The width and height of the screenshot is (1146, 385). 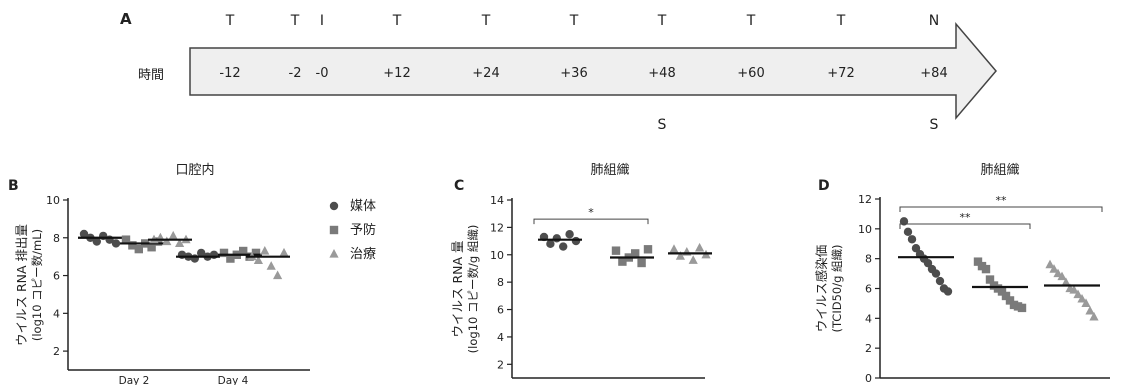 What do you see at coordinates (37, 285) in the screenshot?
I see `y-axis-unit-label: (log10 コピー数/mL)` at bounding box center [37, 285].